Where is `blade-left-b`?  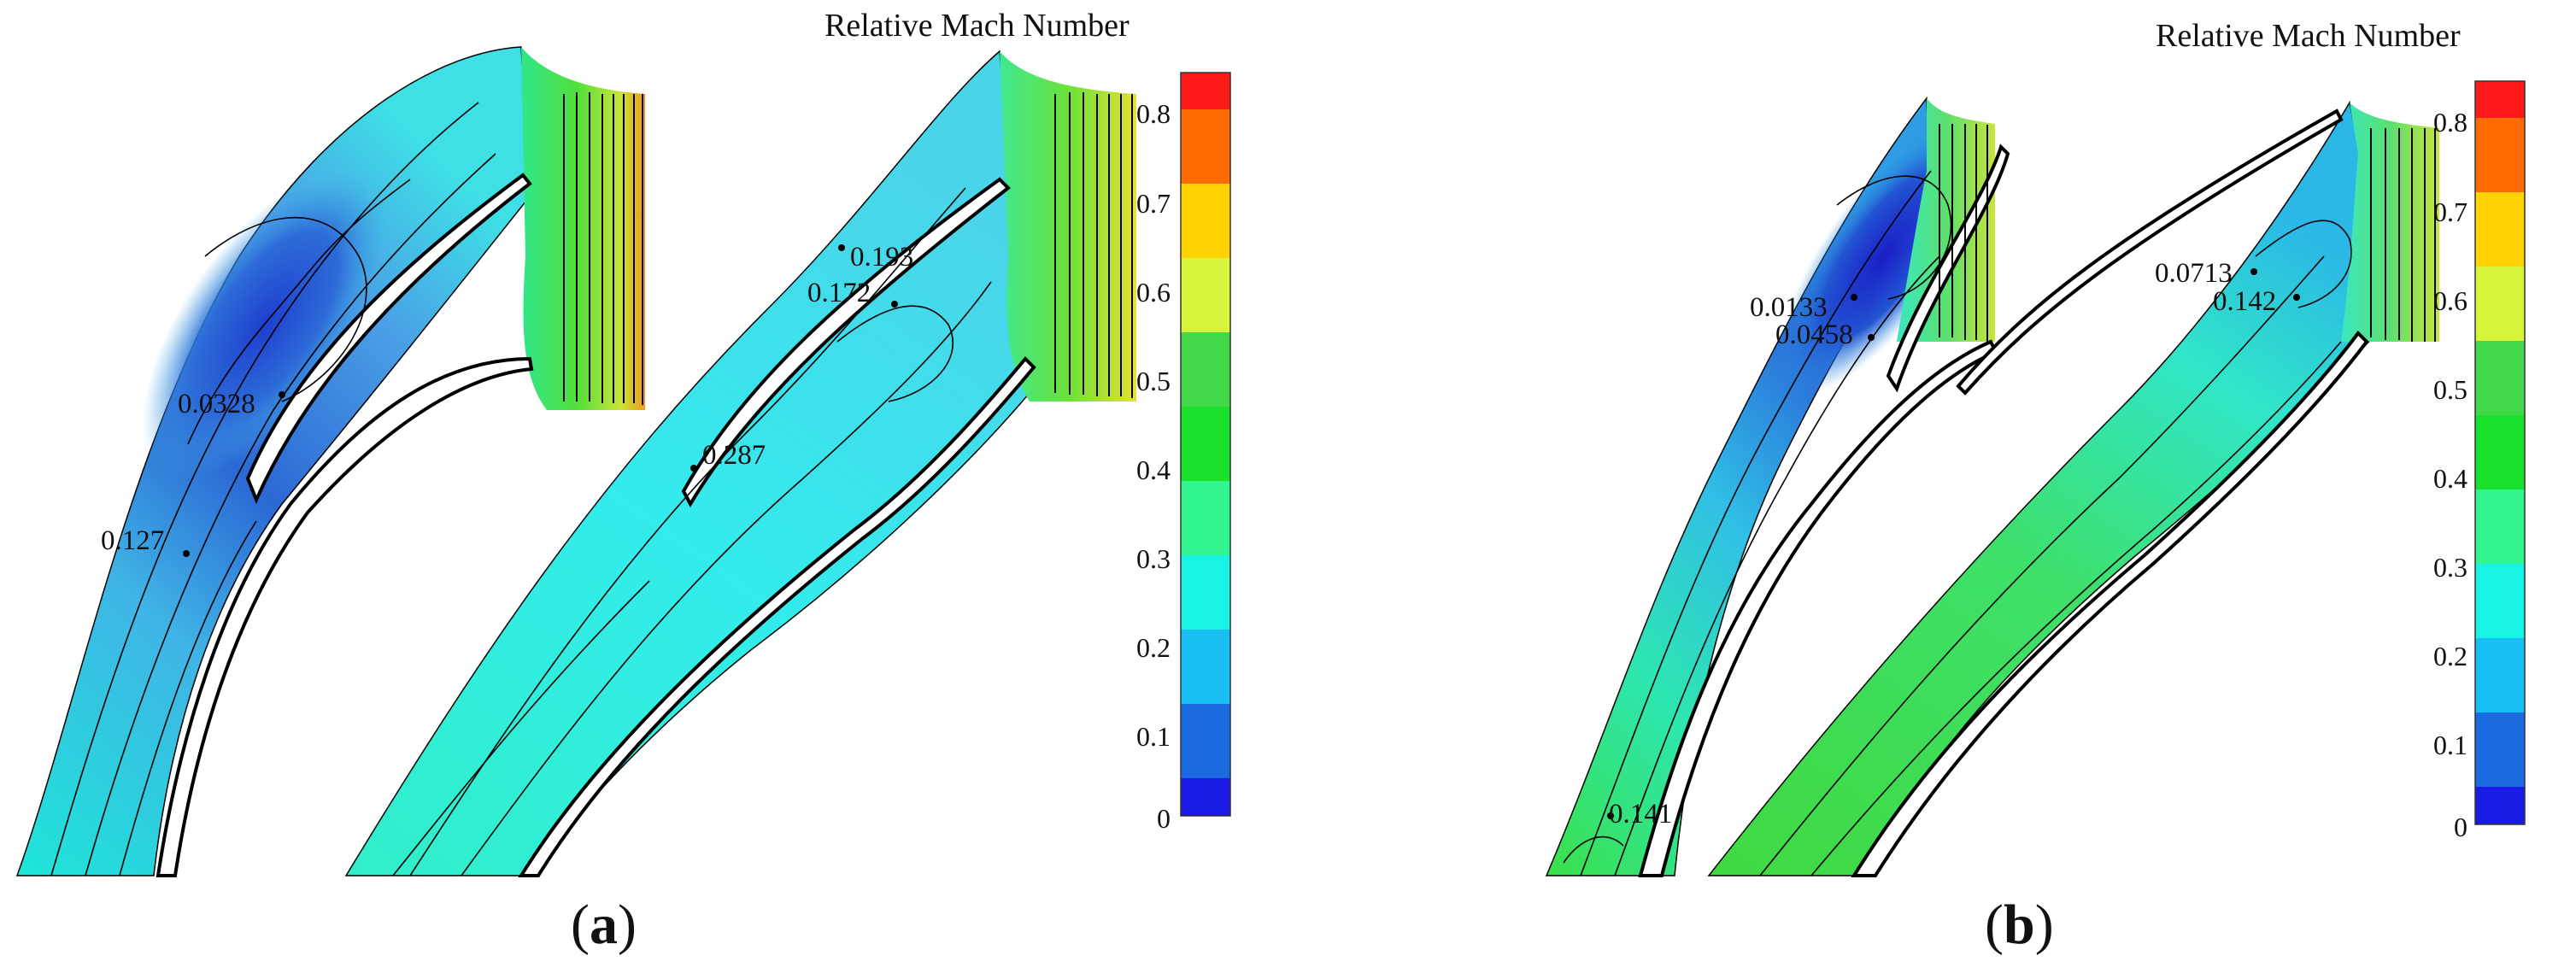
blade-left-b is located at coordinates (1948, 268).